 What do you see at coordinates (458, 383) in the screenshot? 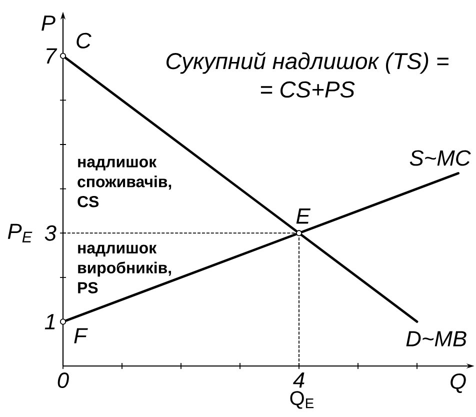
I see `x-axis-title: Q` at bounding box center [458, 383].